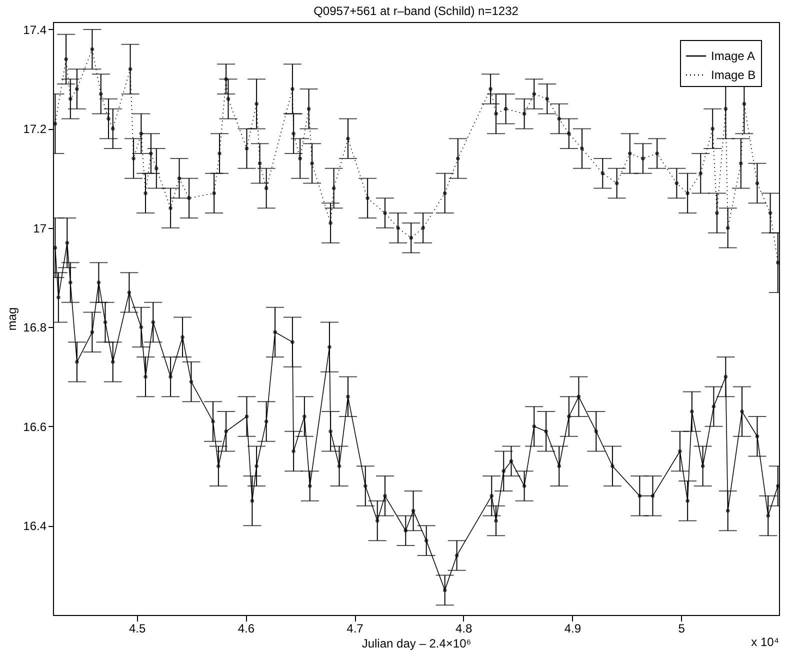 The width and height of the screenshot is (789, 654). I want to click on x-tick-label: 4.5, so click(137, 629).